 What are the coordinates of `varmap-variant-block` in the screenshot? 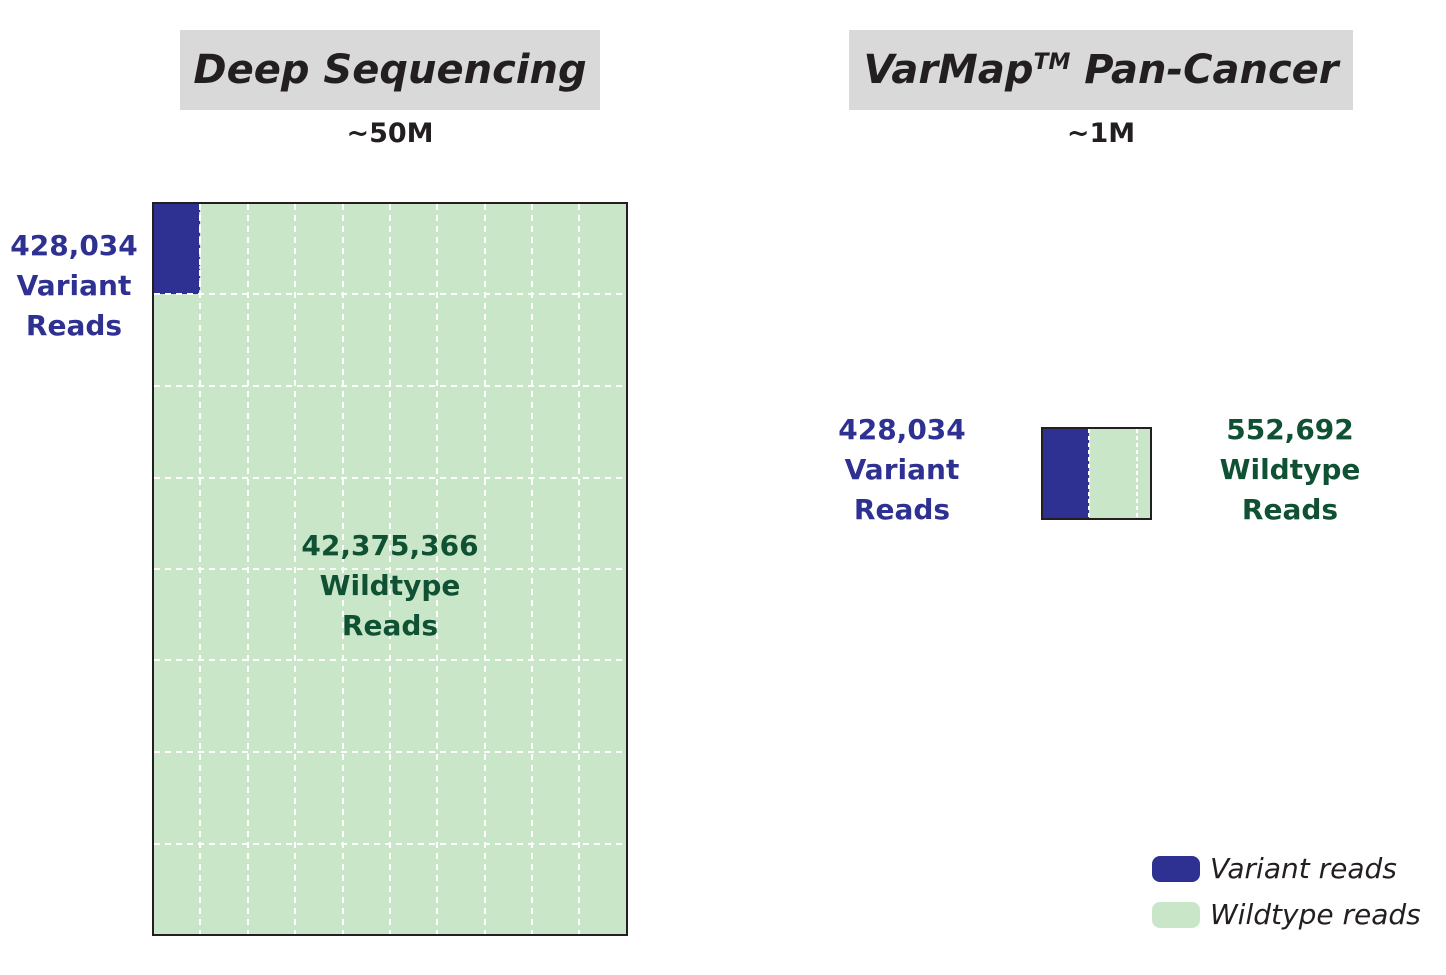 It's located at (1066, 473).